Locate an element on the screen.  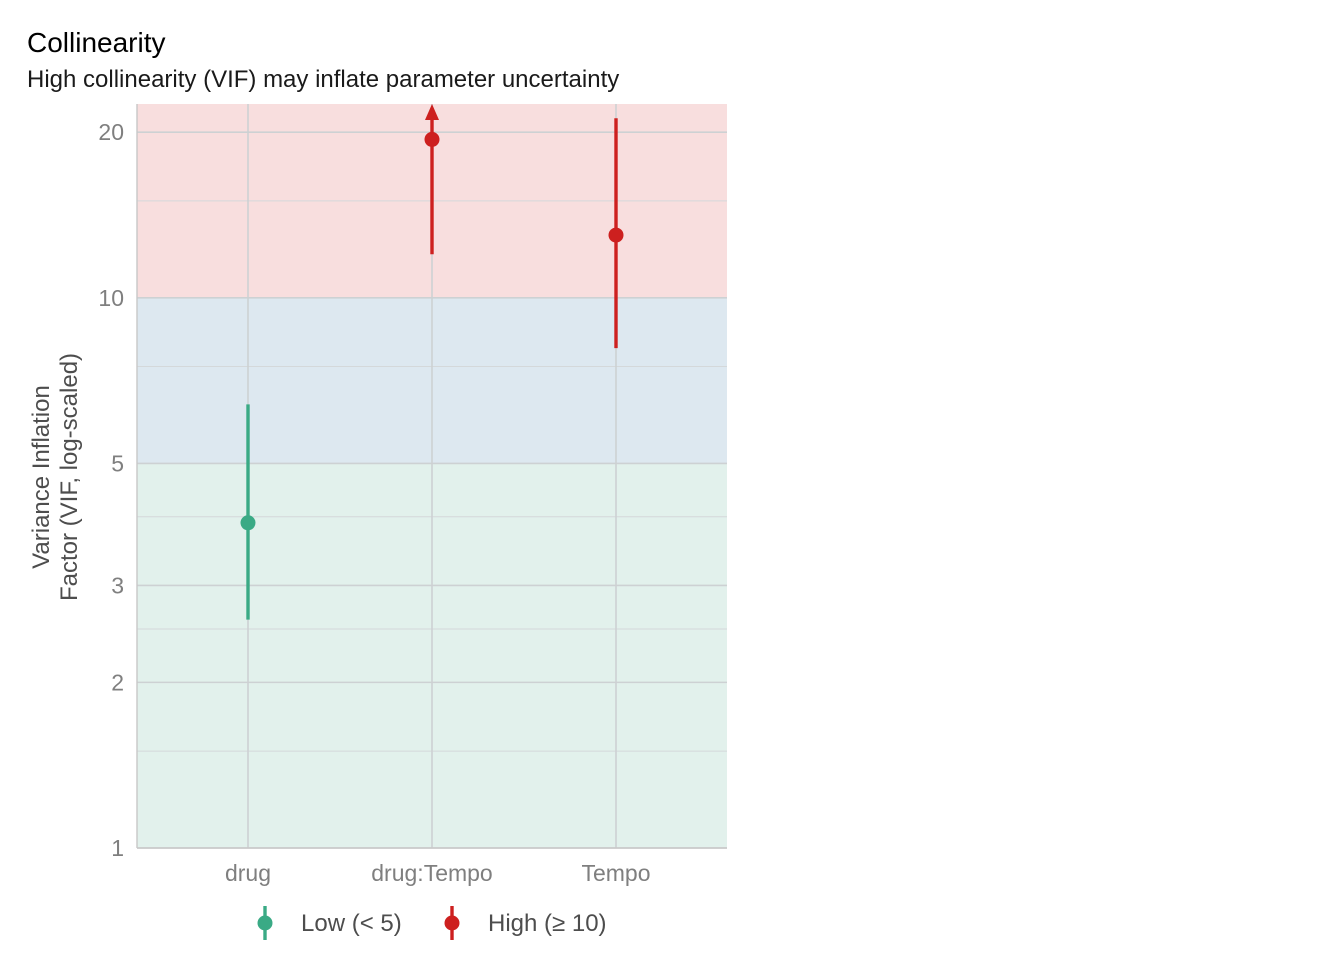
y-tick-label: 2 is located at coordinates (117, 682).